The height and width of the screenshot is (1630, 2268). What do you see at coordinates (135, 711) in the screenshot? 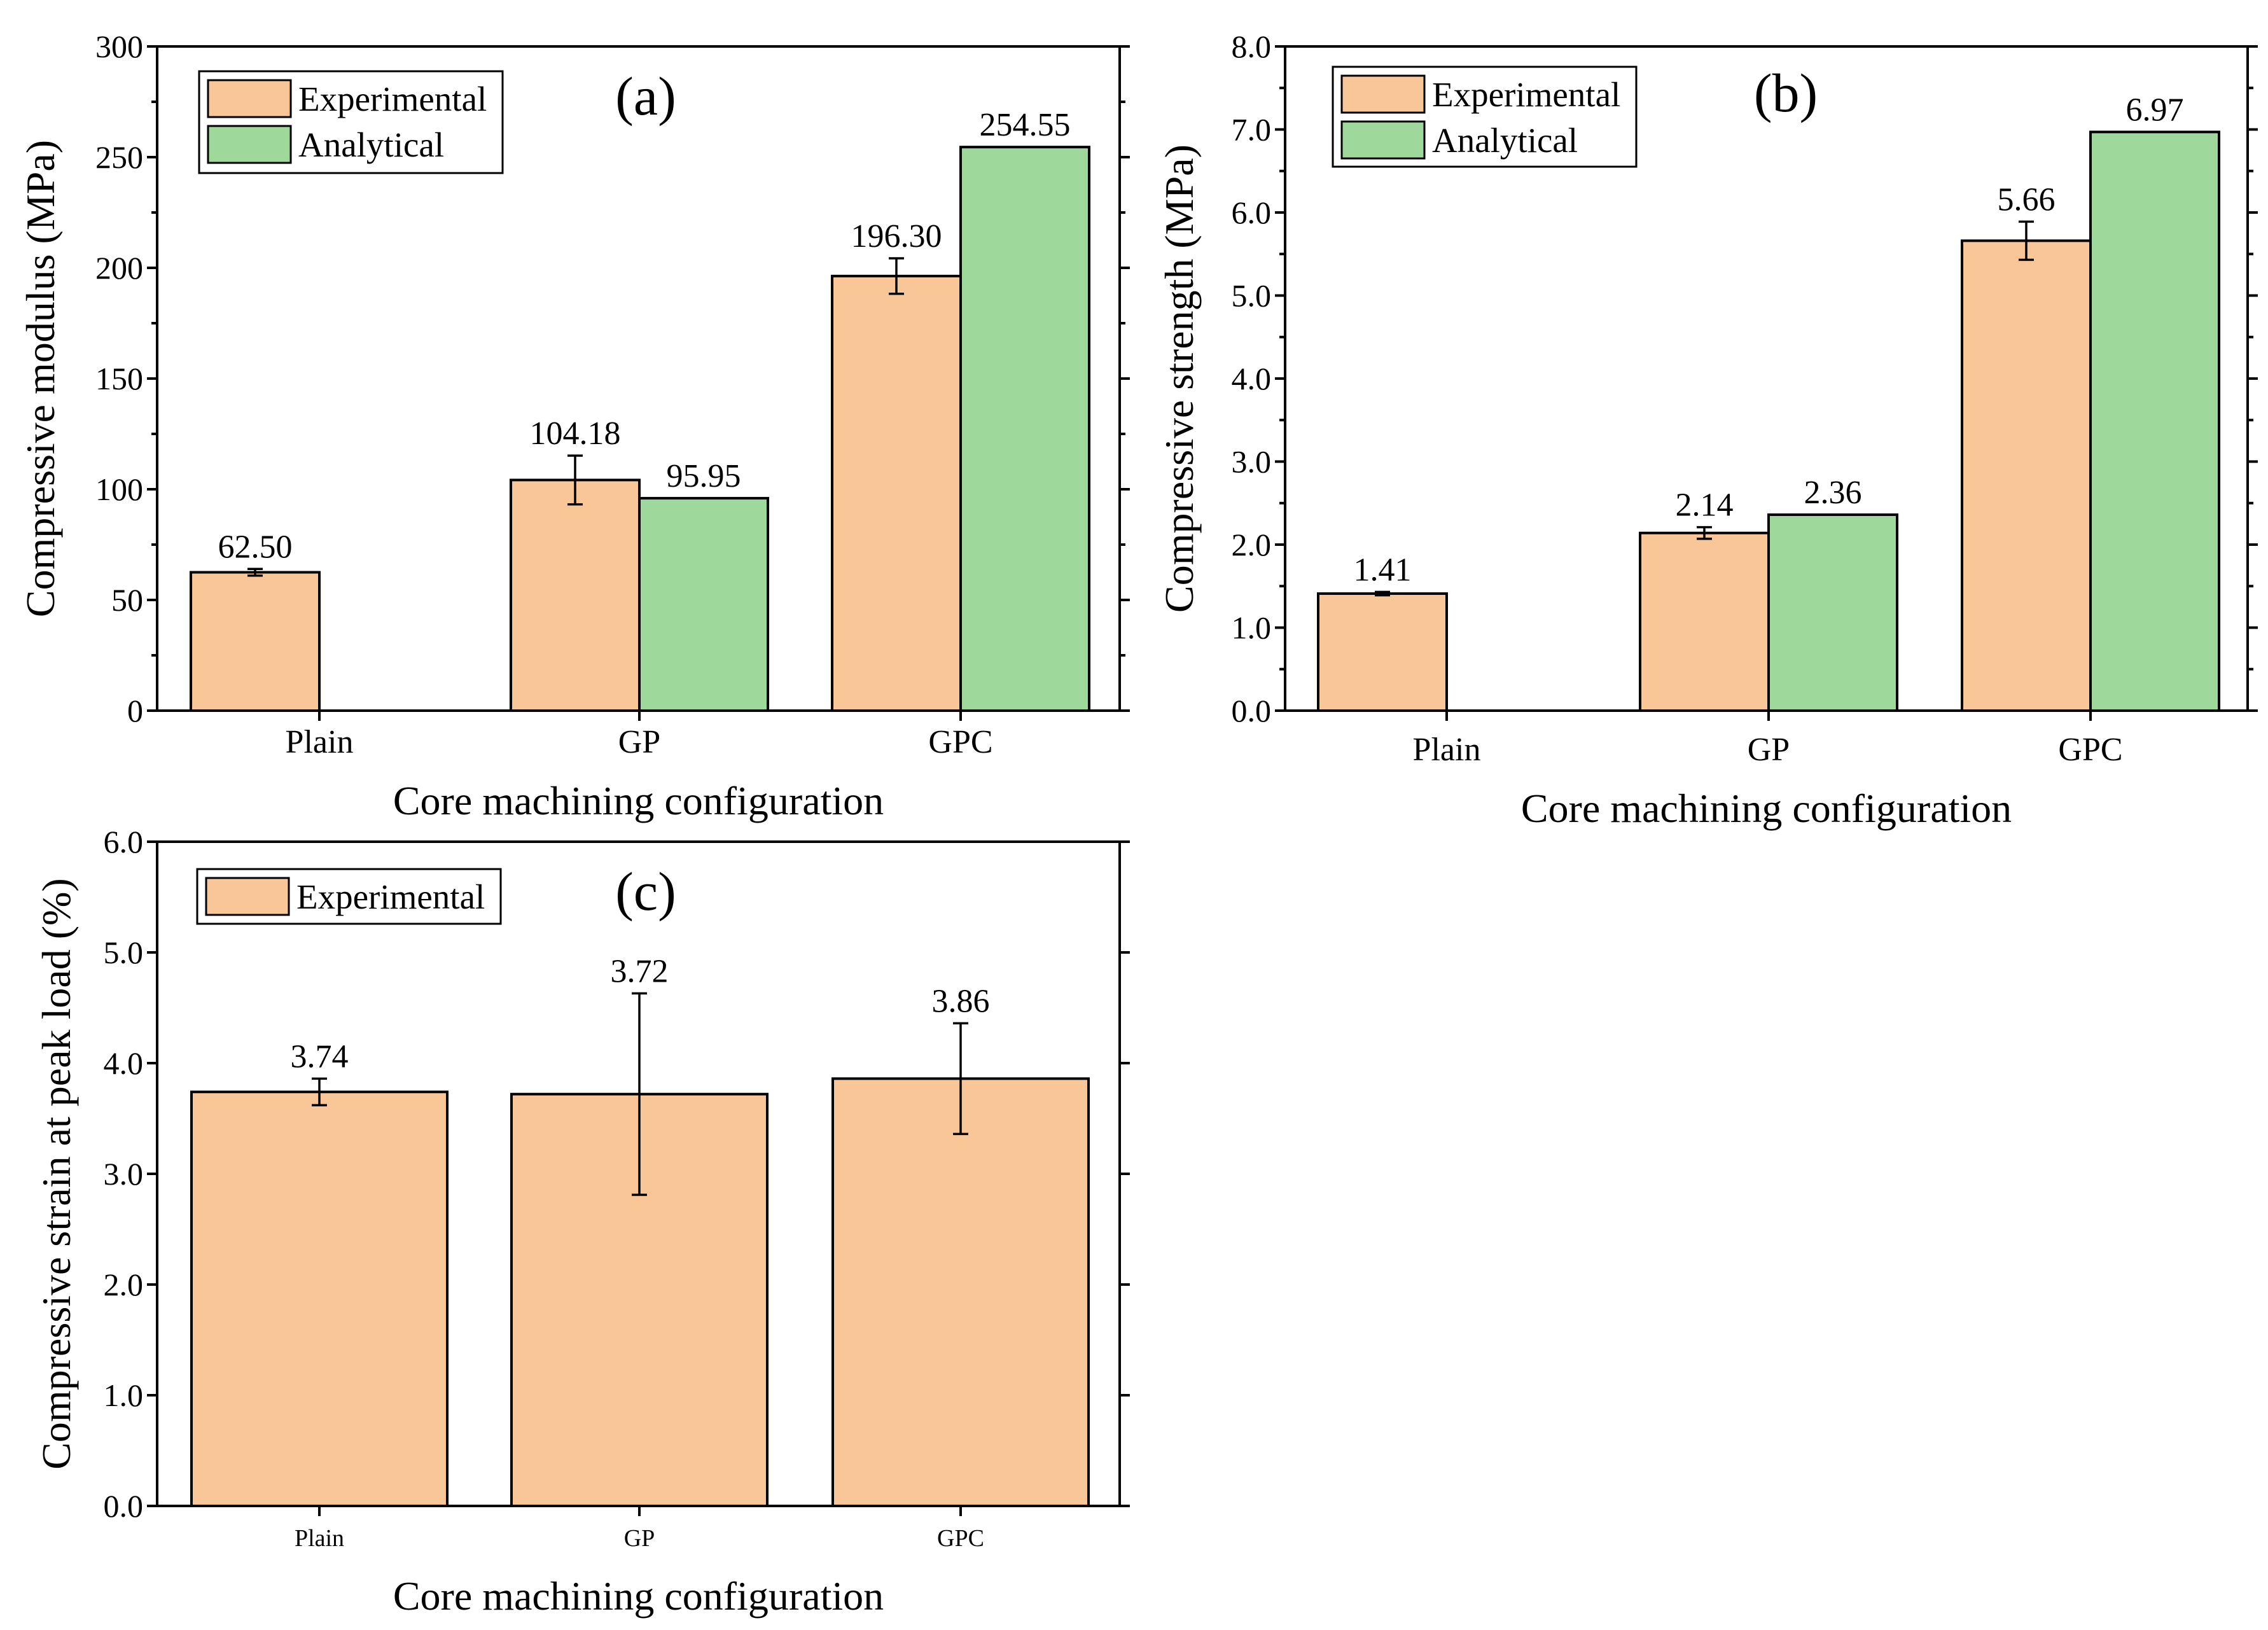
I see `y-tick-label: 0` at bounding box center [135, 711].